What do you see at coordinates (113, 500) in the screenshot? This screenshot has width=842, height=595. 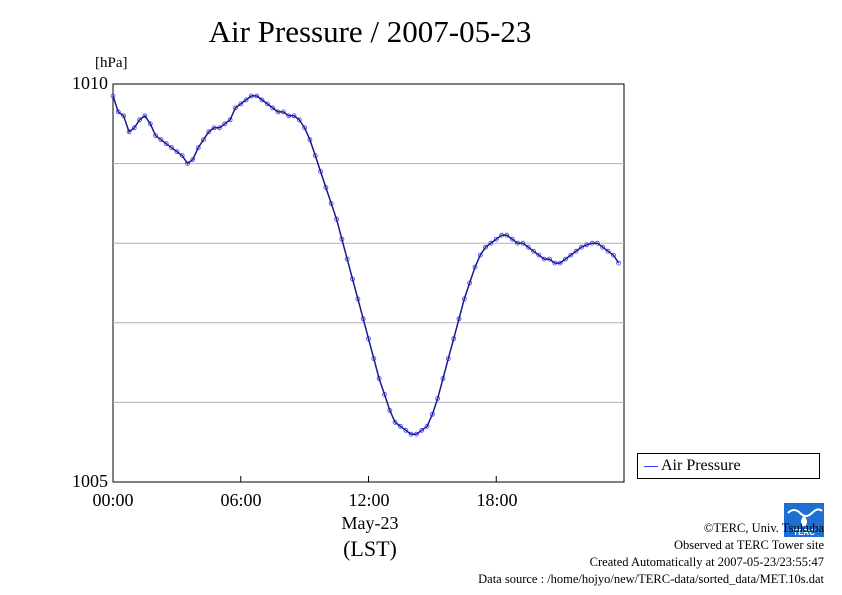 I see `x-tick-label-0000: 00:00` at bounding box center [113, 500].